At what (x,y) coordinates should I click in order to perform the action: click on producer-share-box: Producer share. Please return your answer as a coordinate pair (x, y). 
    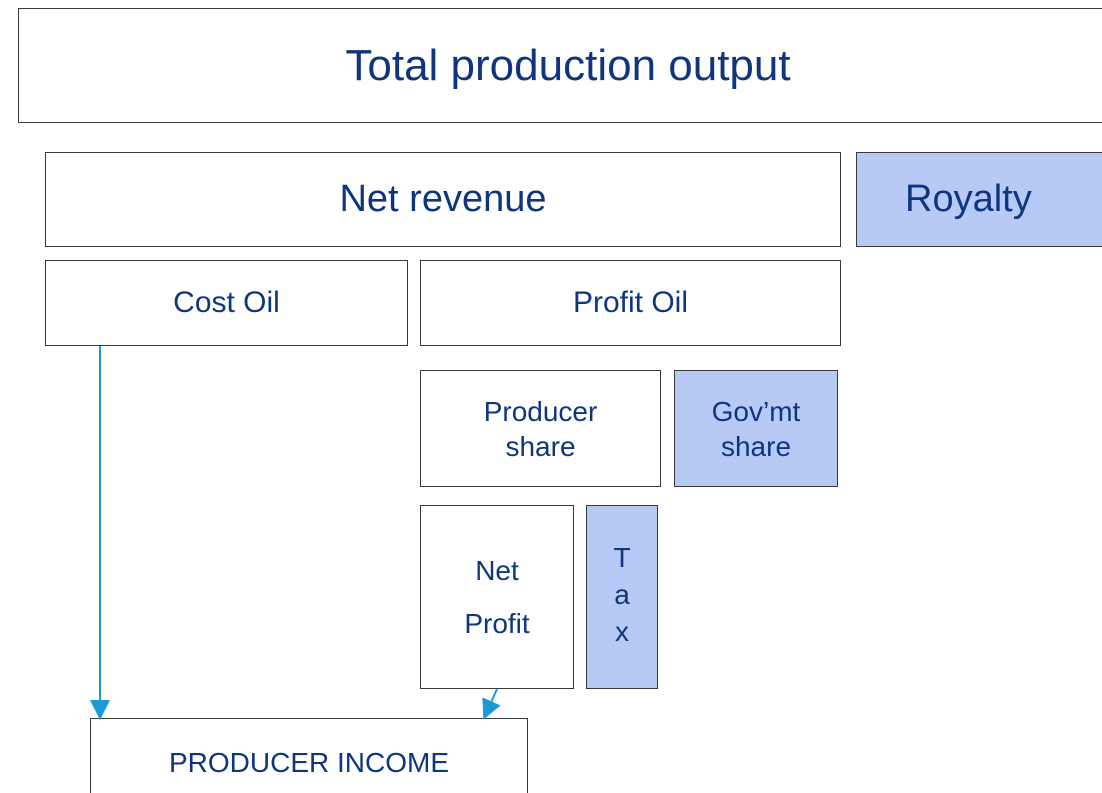
    Looking at the image, I should click on (540, 428).